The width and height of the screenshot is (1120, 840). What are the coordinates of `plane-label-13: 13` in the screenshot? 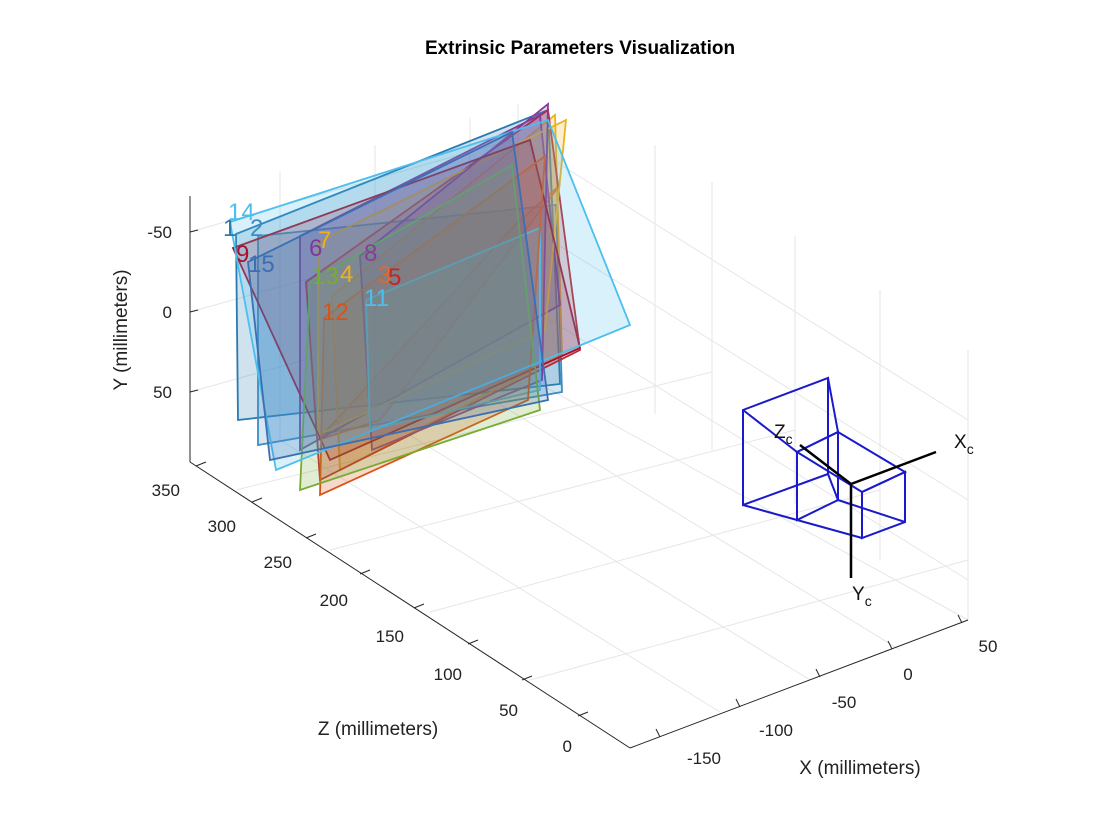 It's located at (325, 276).